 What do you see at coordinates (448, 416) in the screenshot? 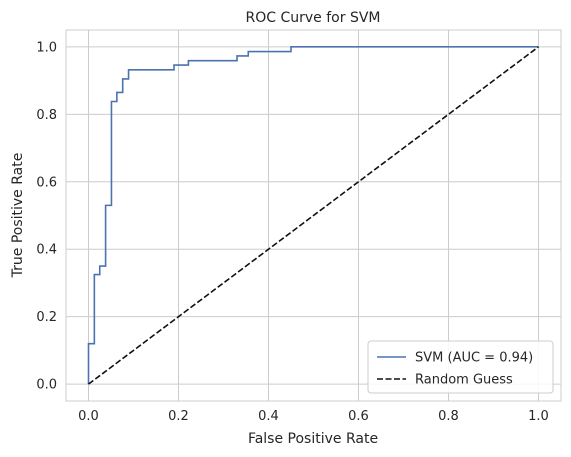
I see `x-tick-label: 0.8` at bounding box center [448, 416].